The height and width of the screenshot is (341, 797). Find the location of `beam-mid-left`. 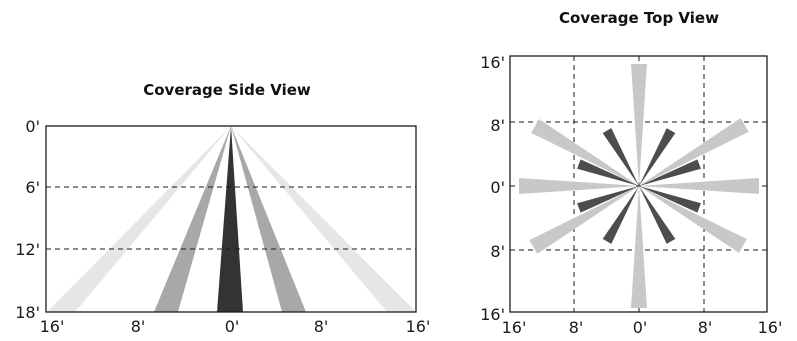

beam-mid-left is located at coordinates (192, 219).